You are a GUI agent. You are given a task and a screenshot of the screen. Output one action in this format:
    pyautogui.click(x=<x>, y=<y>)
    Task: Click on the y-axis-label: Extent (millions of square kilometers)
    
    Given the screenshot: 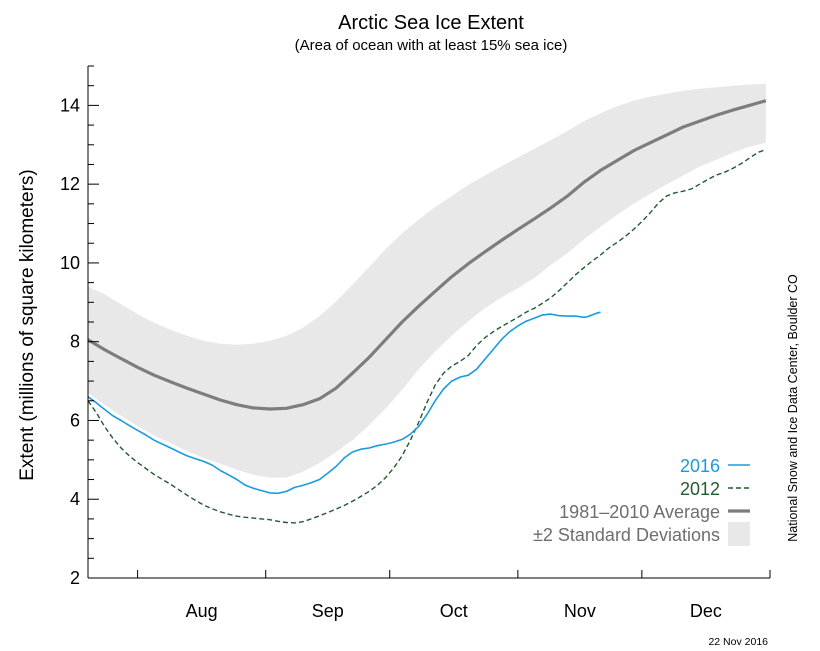 What is the action you would take?
    pyautogui.click(x=27, y=325)
    